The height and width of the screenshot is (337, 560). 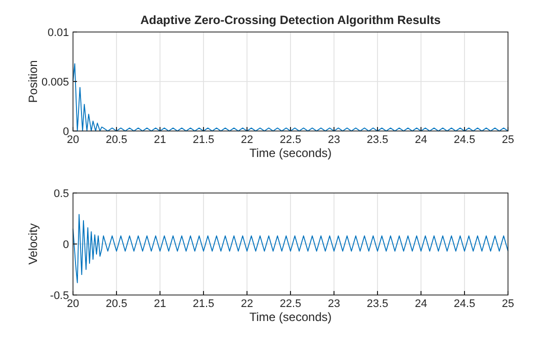 What do you see at coordinates (33, 81) in the screenshot?
I see `y-axis-title: Position` at bounding box center [33, 81].